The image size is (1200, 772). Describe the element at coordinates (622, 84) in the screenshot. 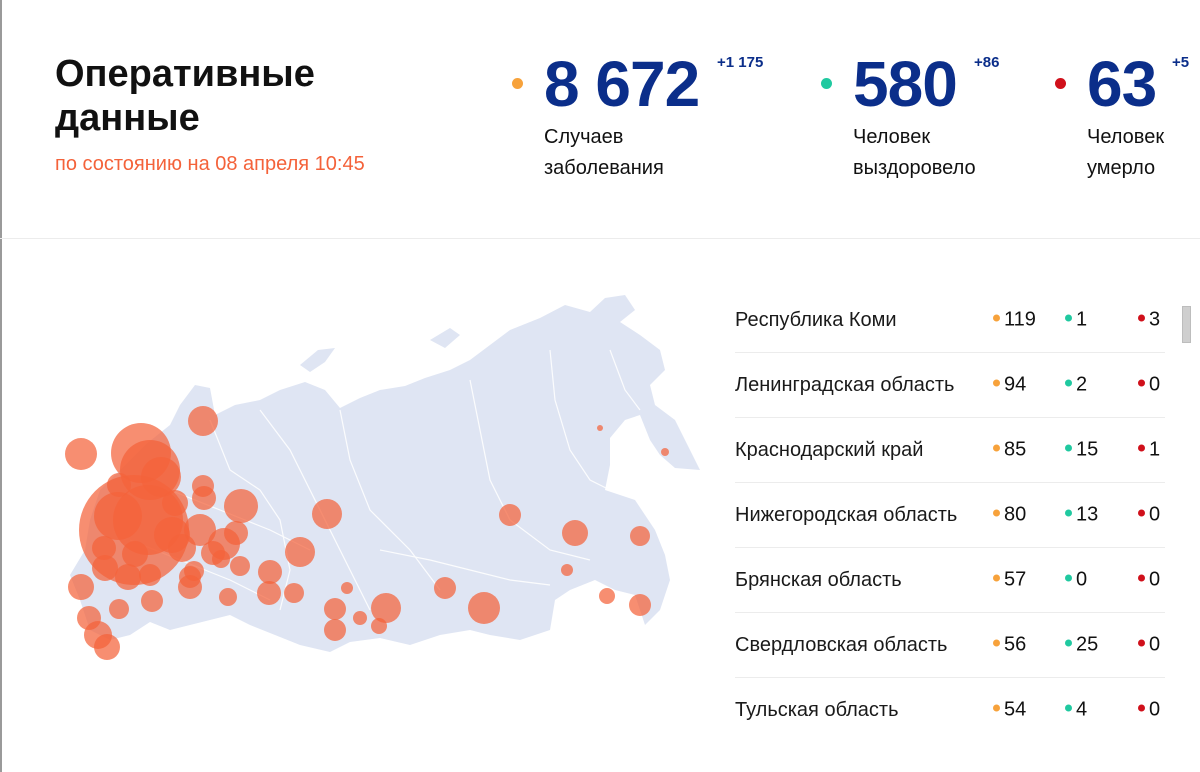

I see `cases-value: 8 672` at that location.